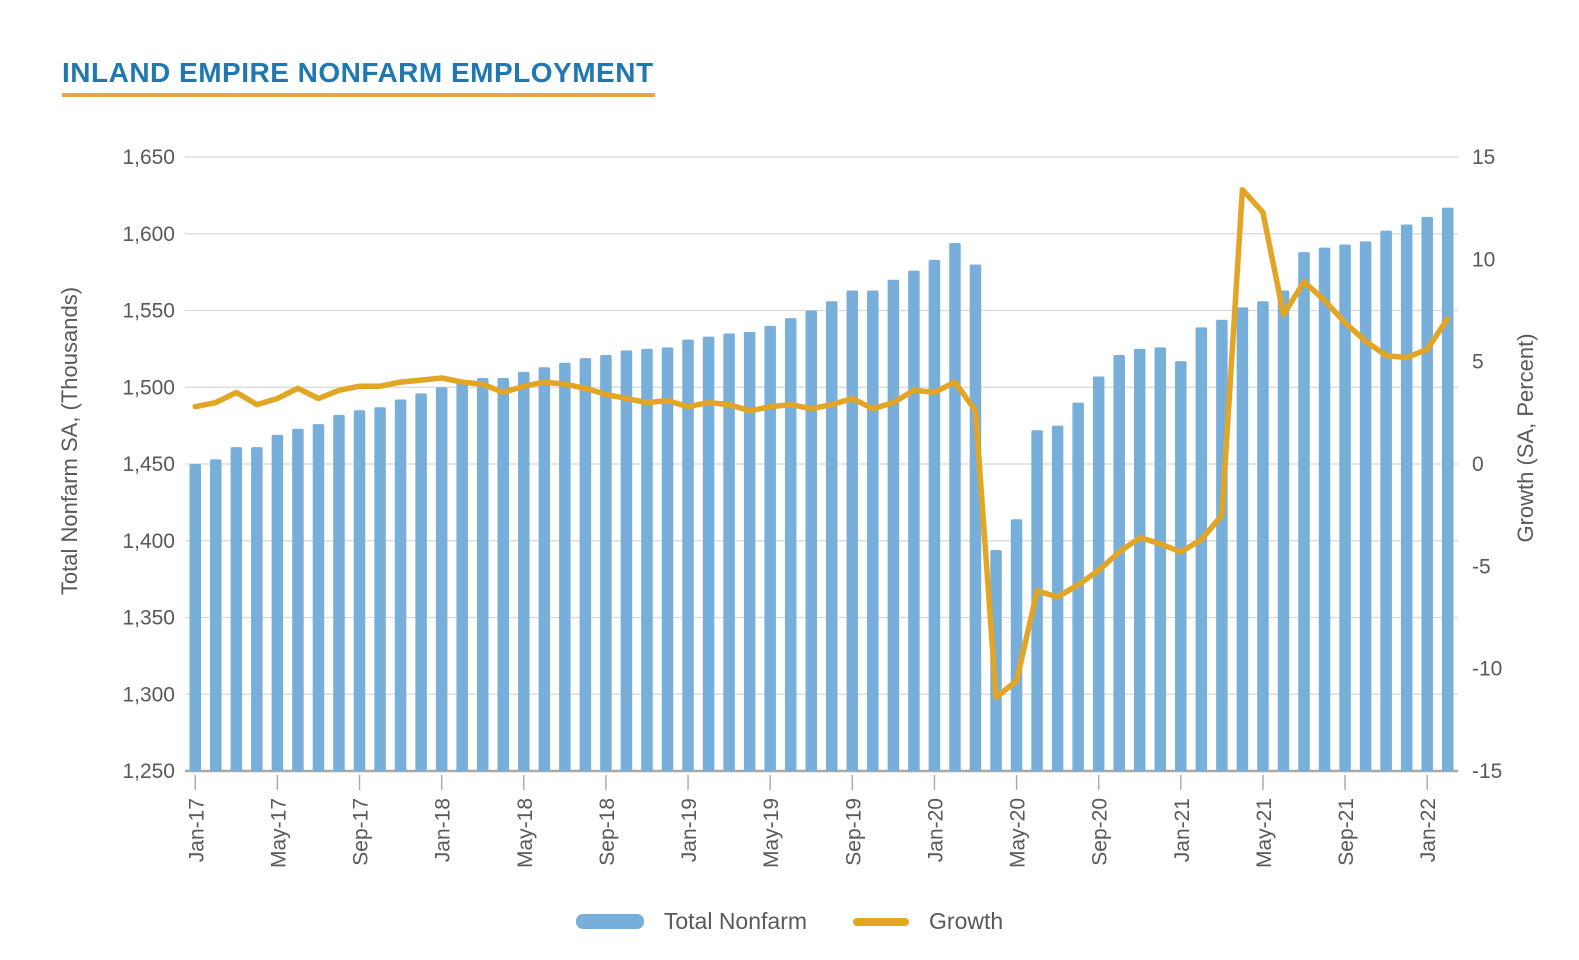 The height and width of the screenshot is (960, 1579). What do you see at coordinates (1481, 566) in the screenshot?
I see `y-axis-right-tick-label: -5` at bounding box center [1481, 566].